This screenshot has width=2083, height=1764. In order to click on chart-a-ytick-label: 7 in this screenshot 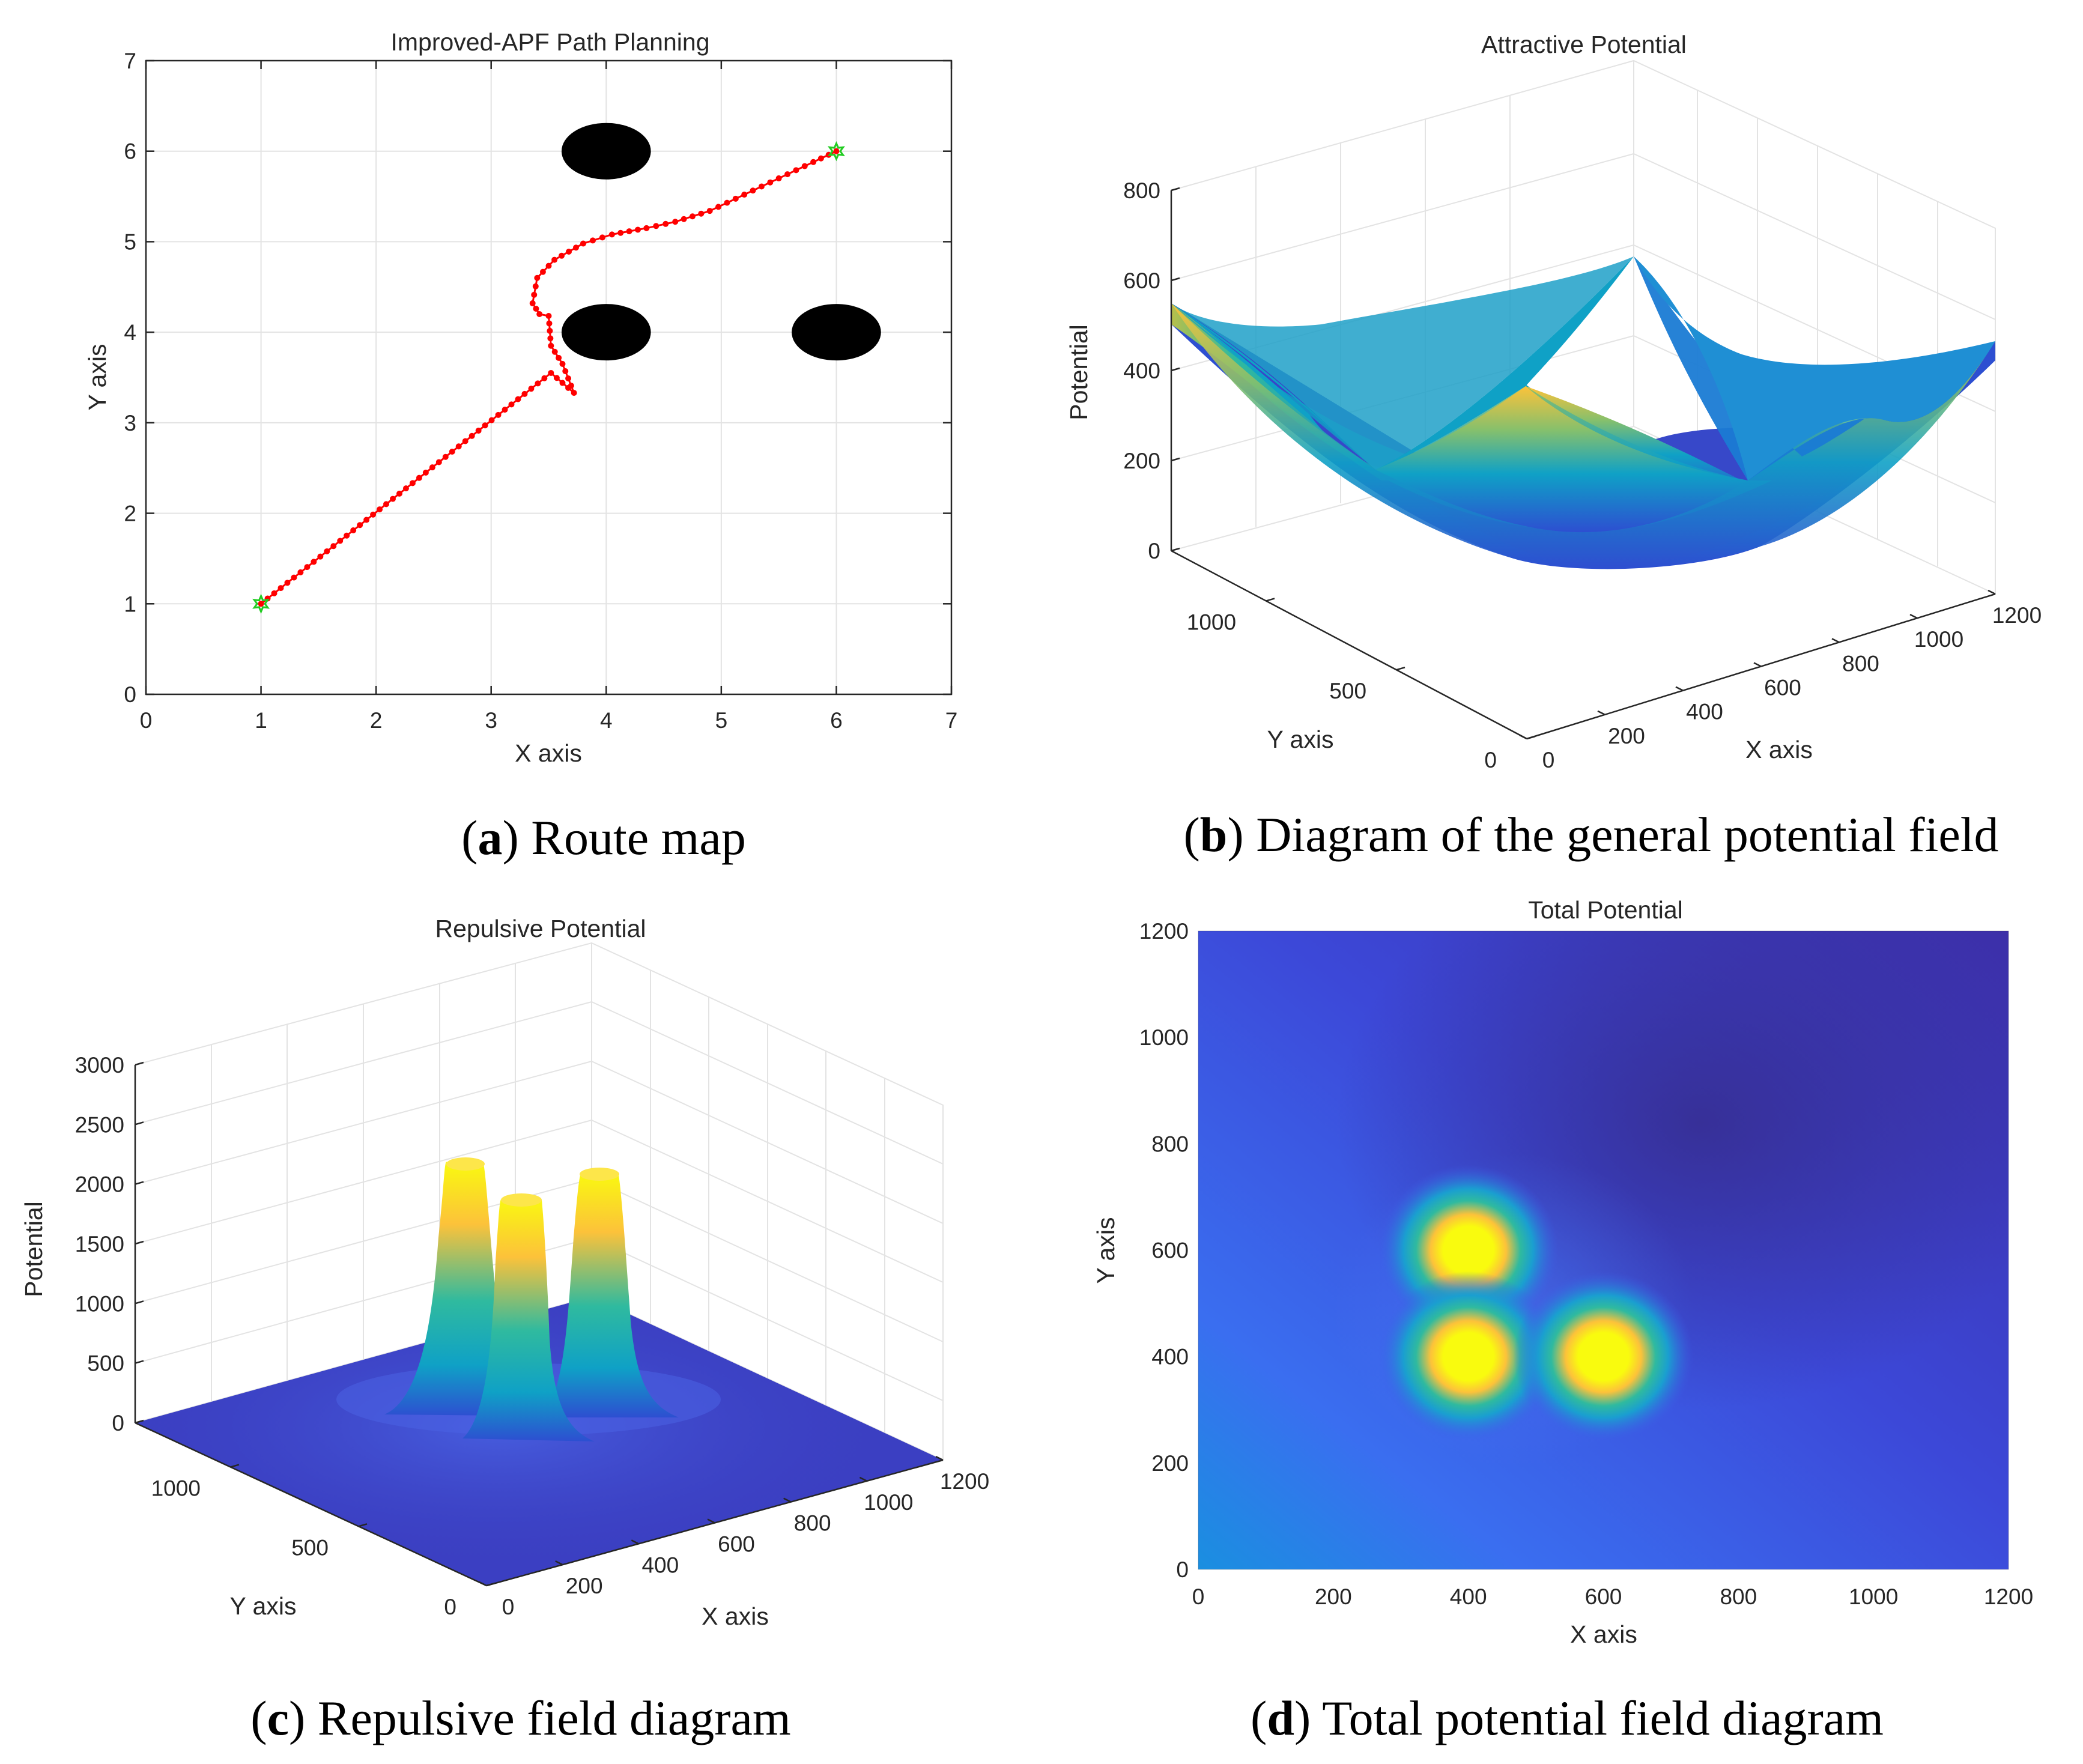, I will do `click(130, 61)`.